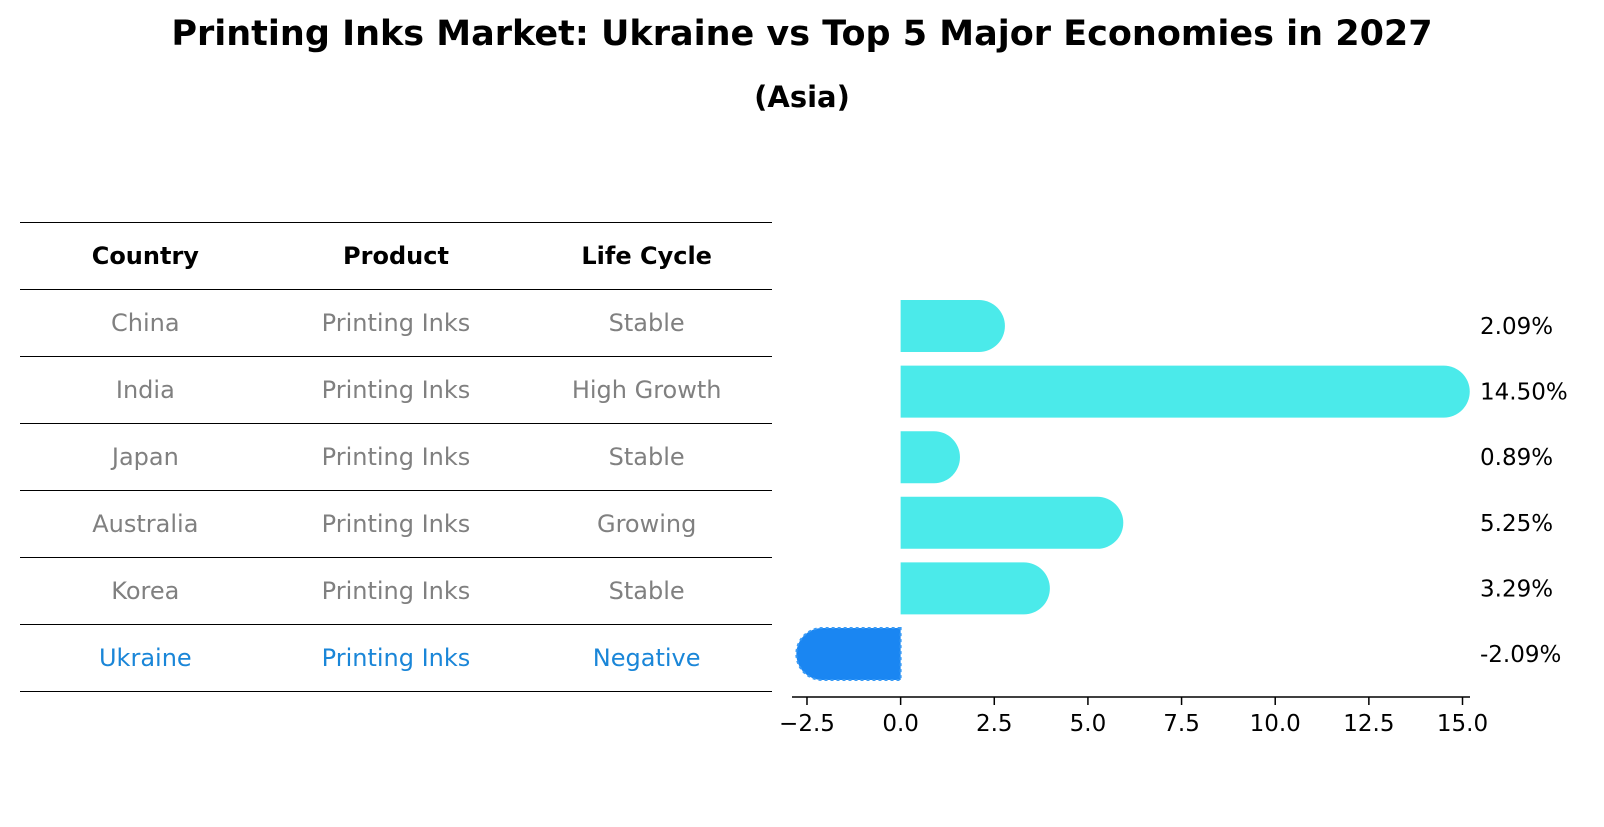 The image size is (1604, 827). Describe the element at coordinates (1181, 724) in the screenshot. I see `x-tick-label: 7.5` at that location.